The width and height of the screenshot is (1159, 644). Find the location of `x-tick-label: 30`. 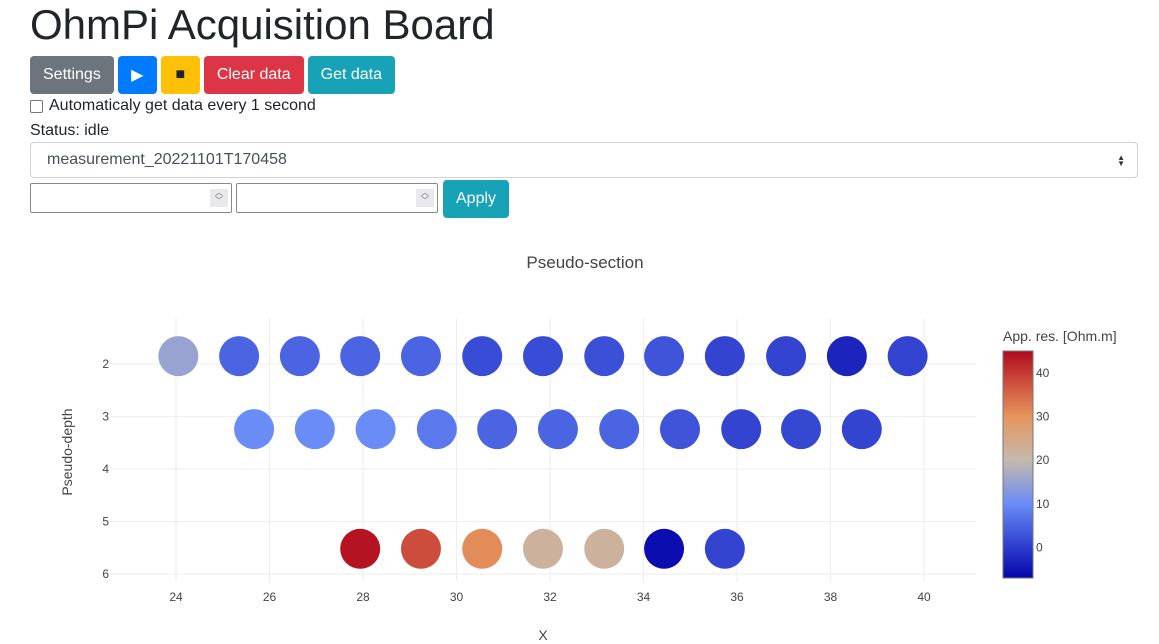

x-tick-label: 30 is located at coordinates (457, 597).